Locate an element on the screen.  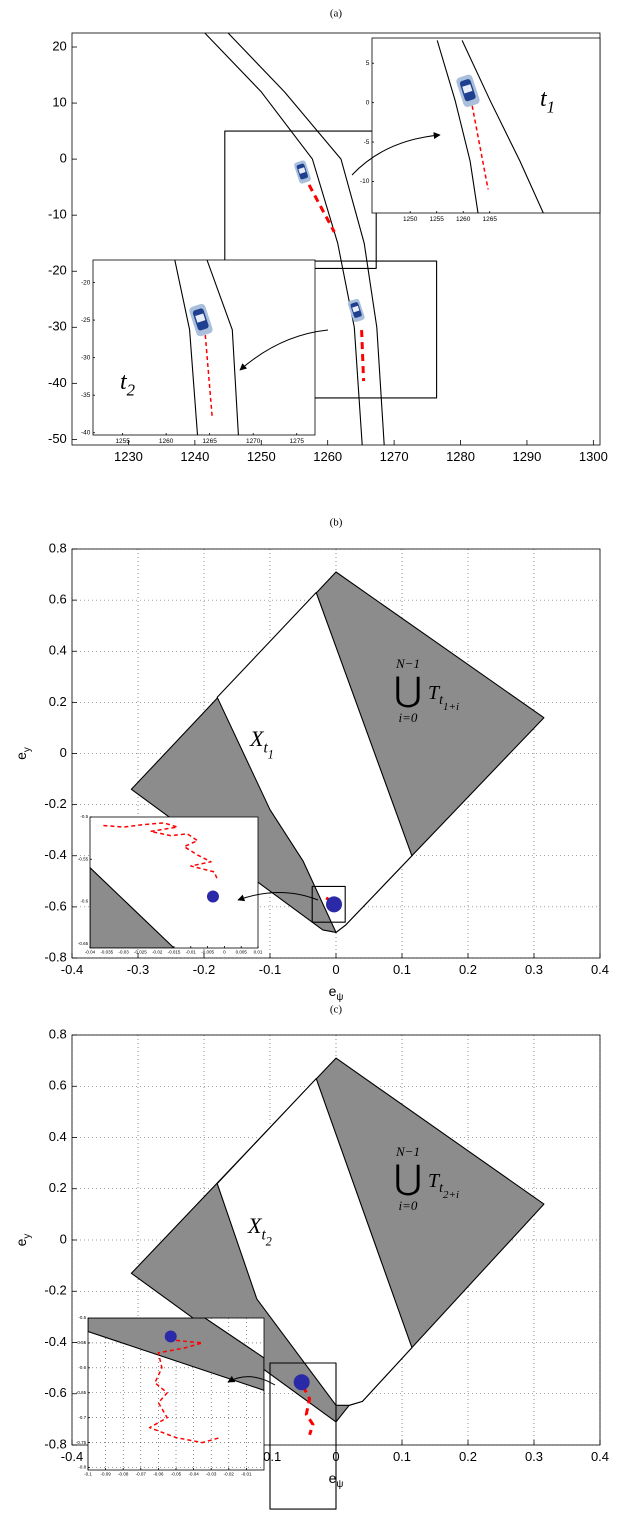
x-tick-label: 1240 is located at coordinates (194, 456).